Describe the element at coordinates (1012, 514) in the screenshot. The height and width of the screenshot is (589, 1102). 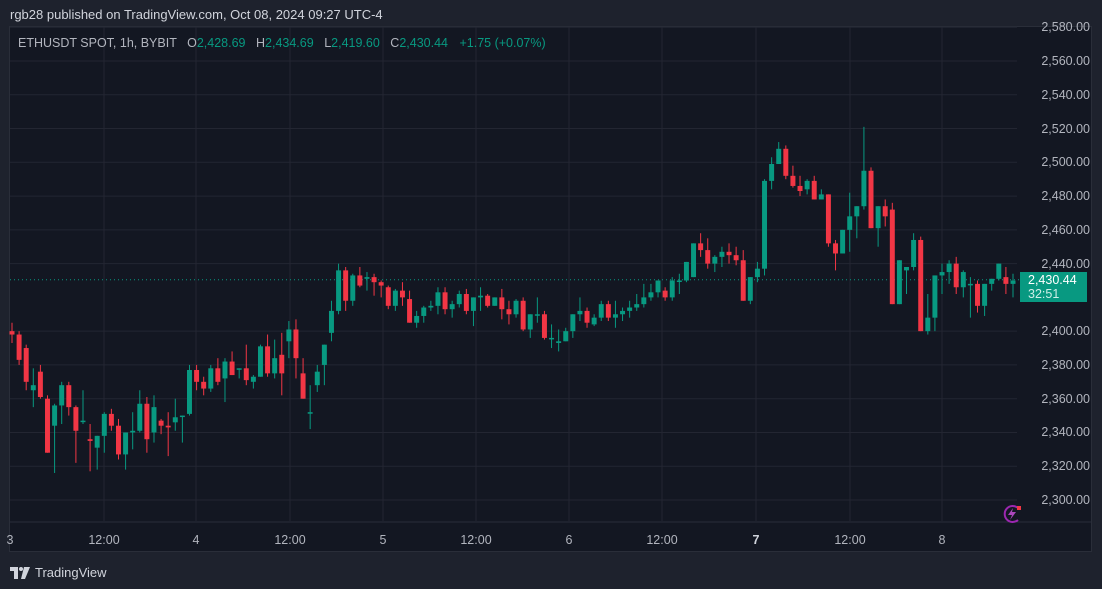
I see `lightning-icon` at that location.